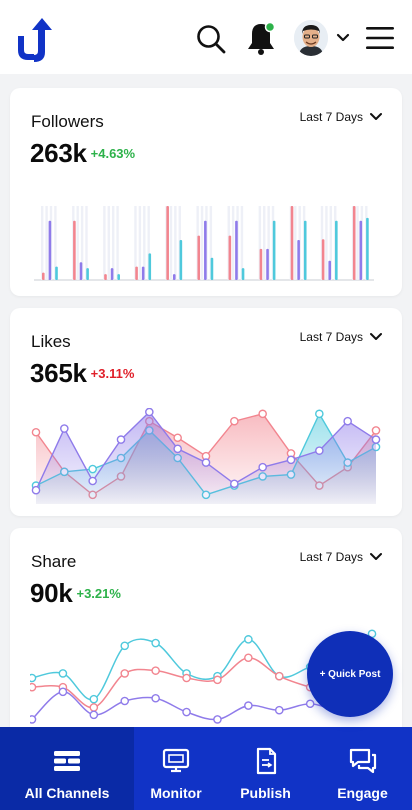 This screenshot has width=412, height=810. I want to click on change-badge: +3.11%, so click(112, 373).